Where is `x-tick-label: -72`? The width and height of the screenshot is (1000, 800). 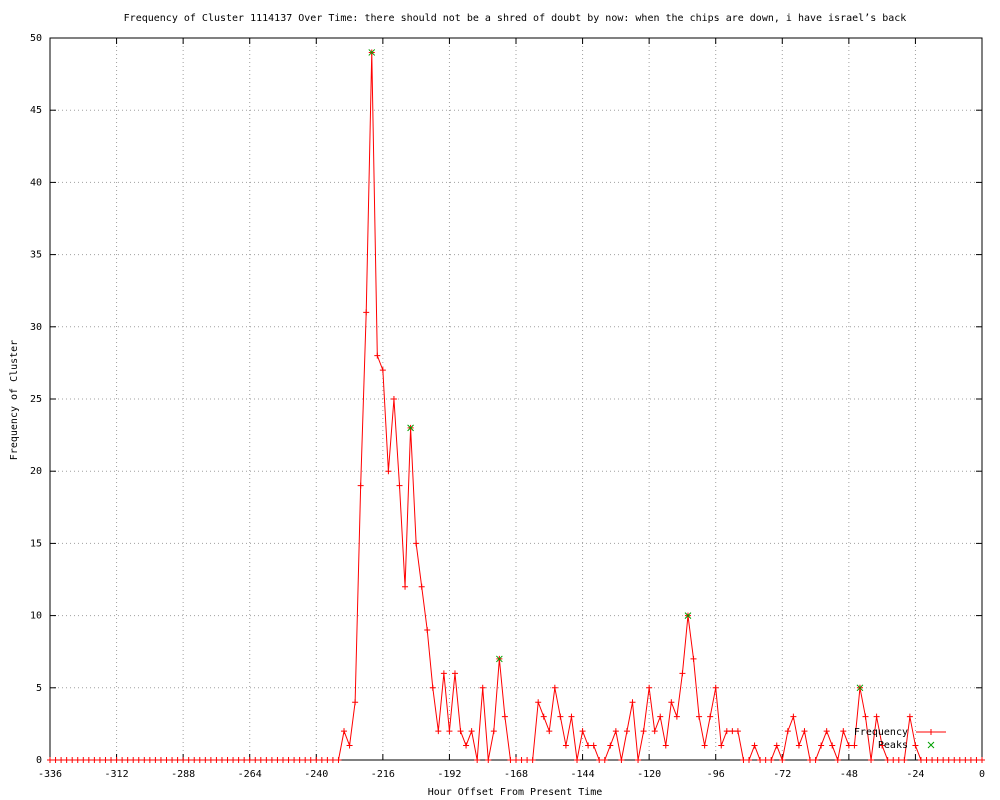
x-tick-label: -72 is located at coordinates (782, 774).